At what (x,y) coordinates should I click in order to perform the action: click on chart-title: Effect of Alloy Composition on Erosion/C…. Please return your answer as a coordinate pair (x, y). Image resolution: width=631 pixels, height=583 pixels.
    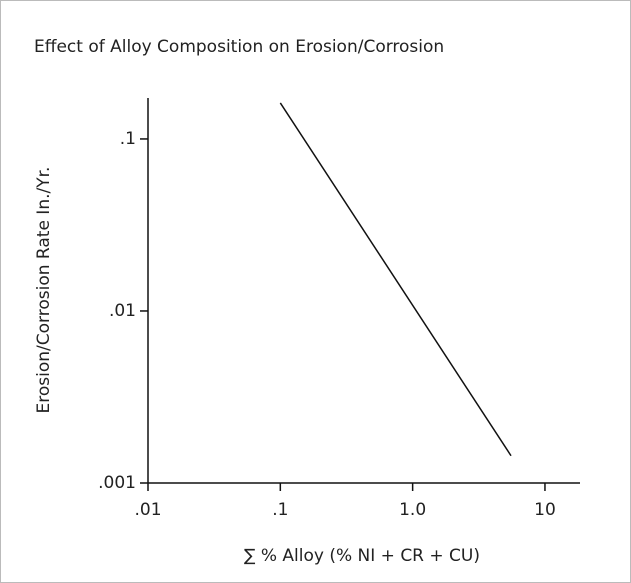
    Looking at the image, I should click on (239, 47).